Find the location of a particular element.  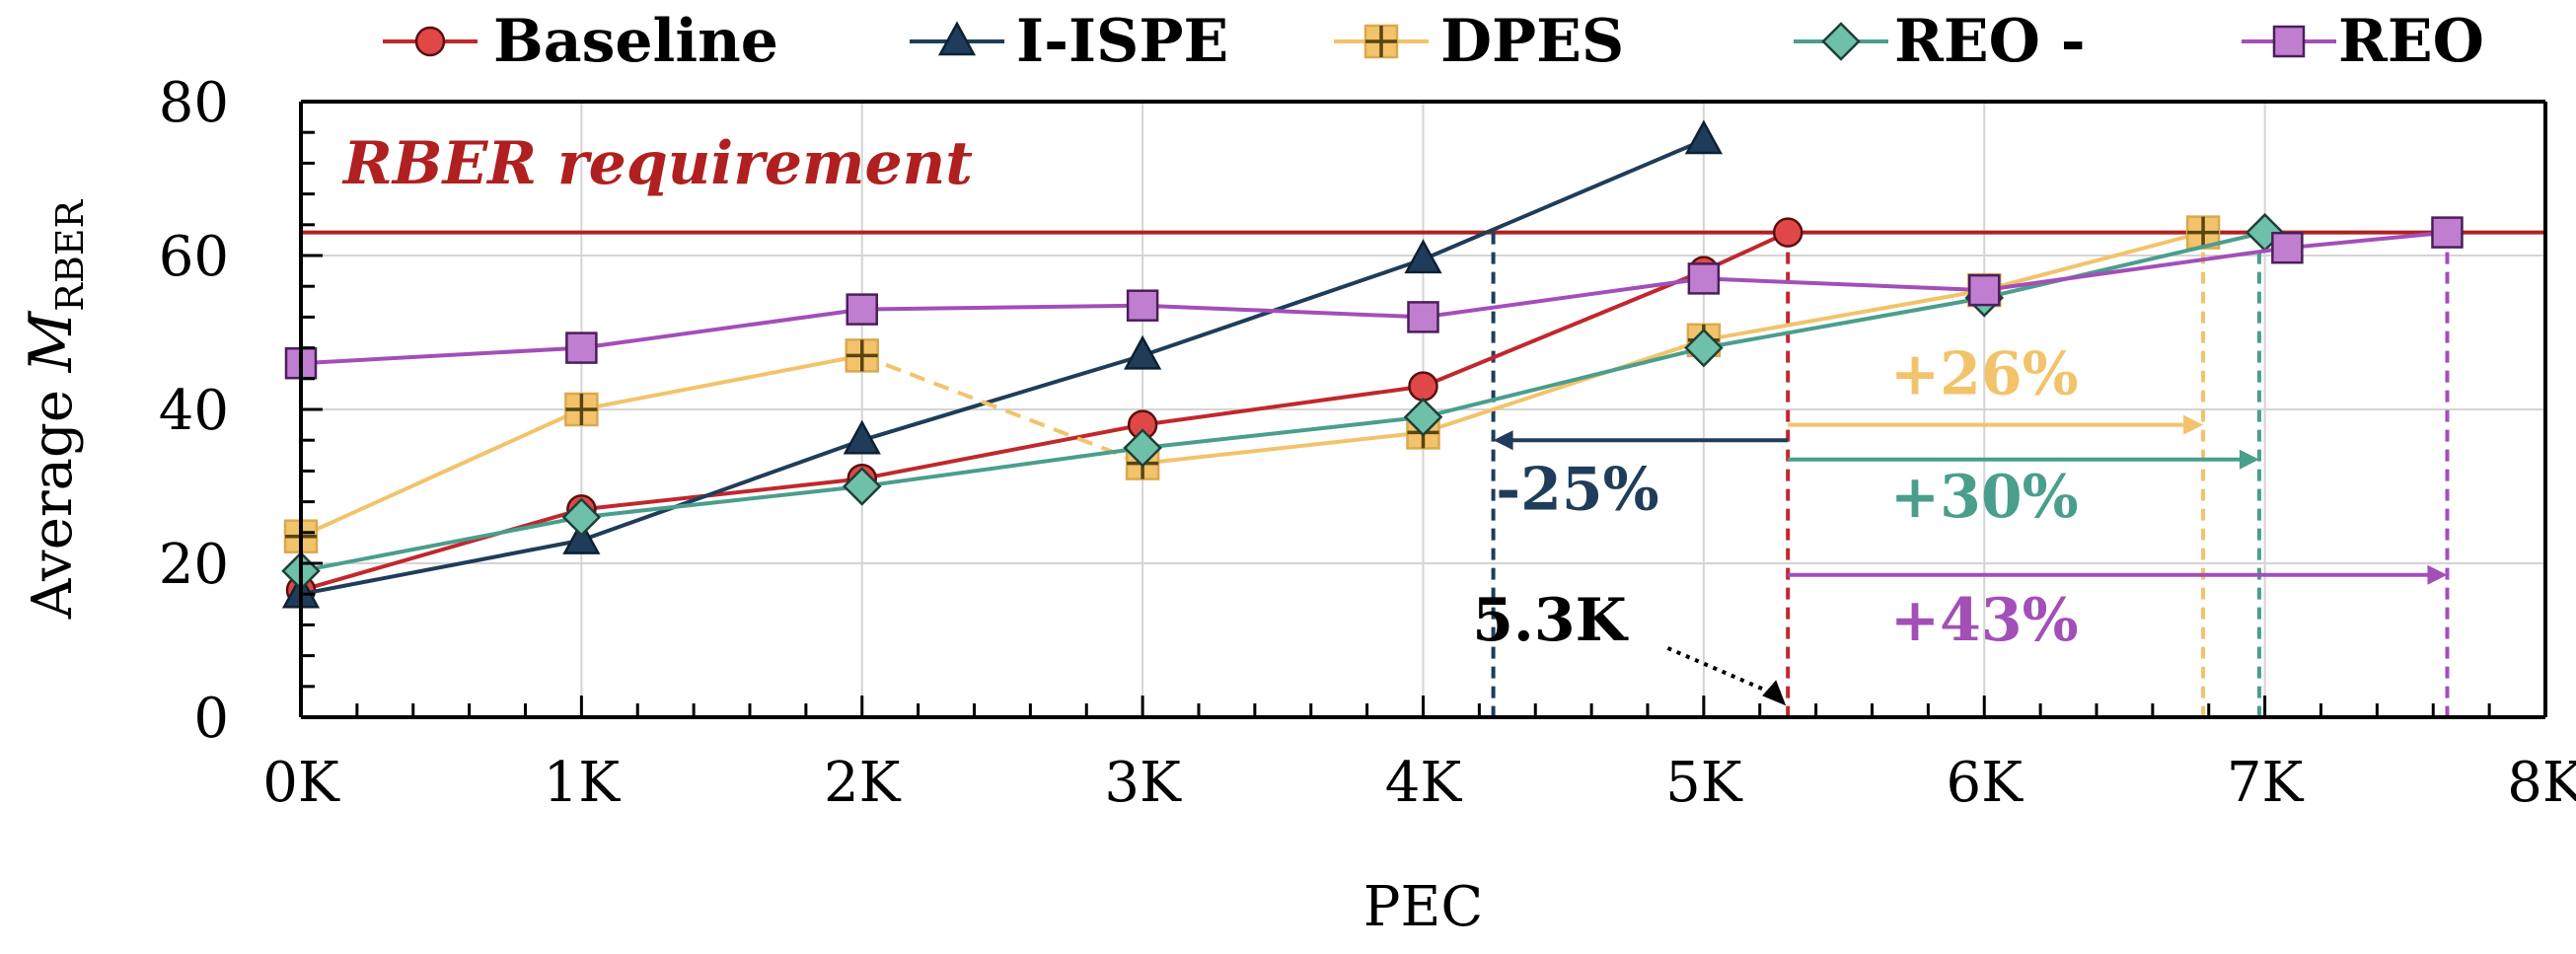

difference-label: -25% is located at coordinates (1577, 489).